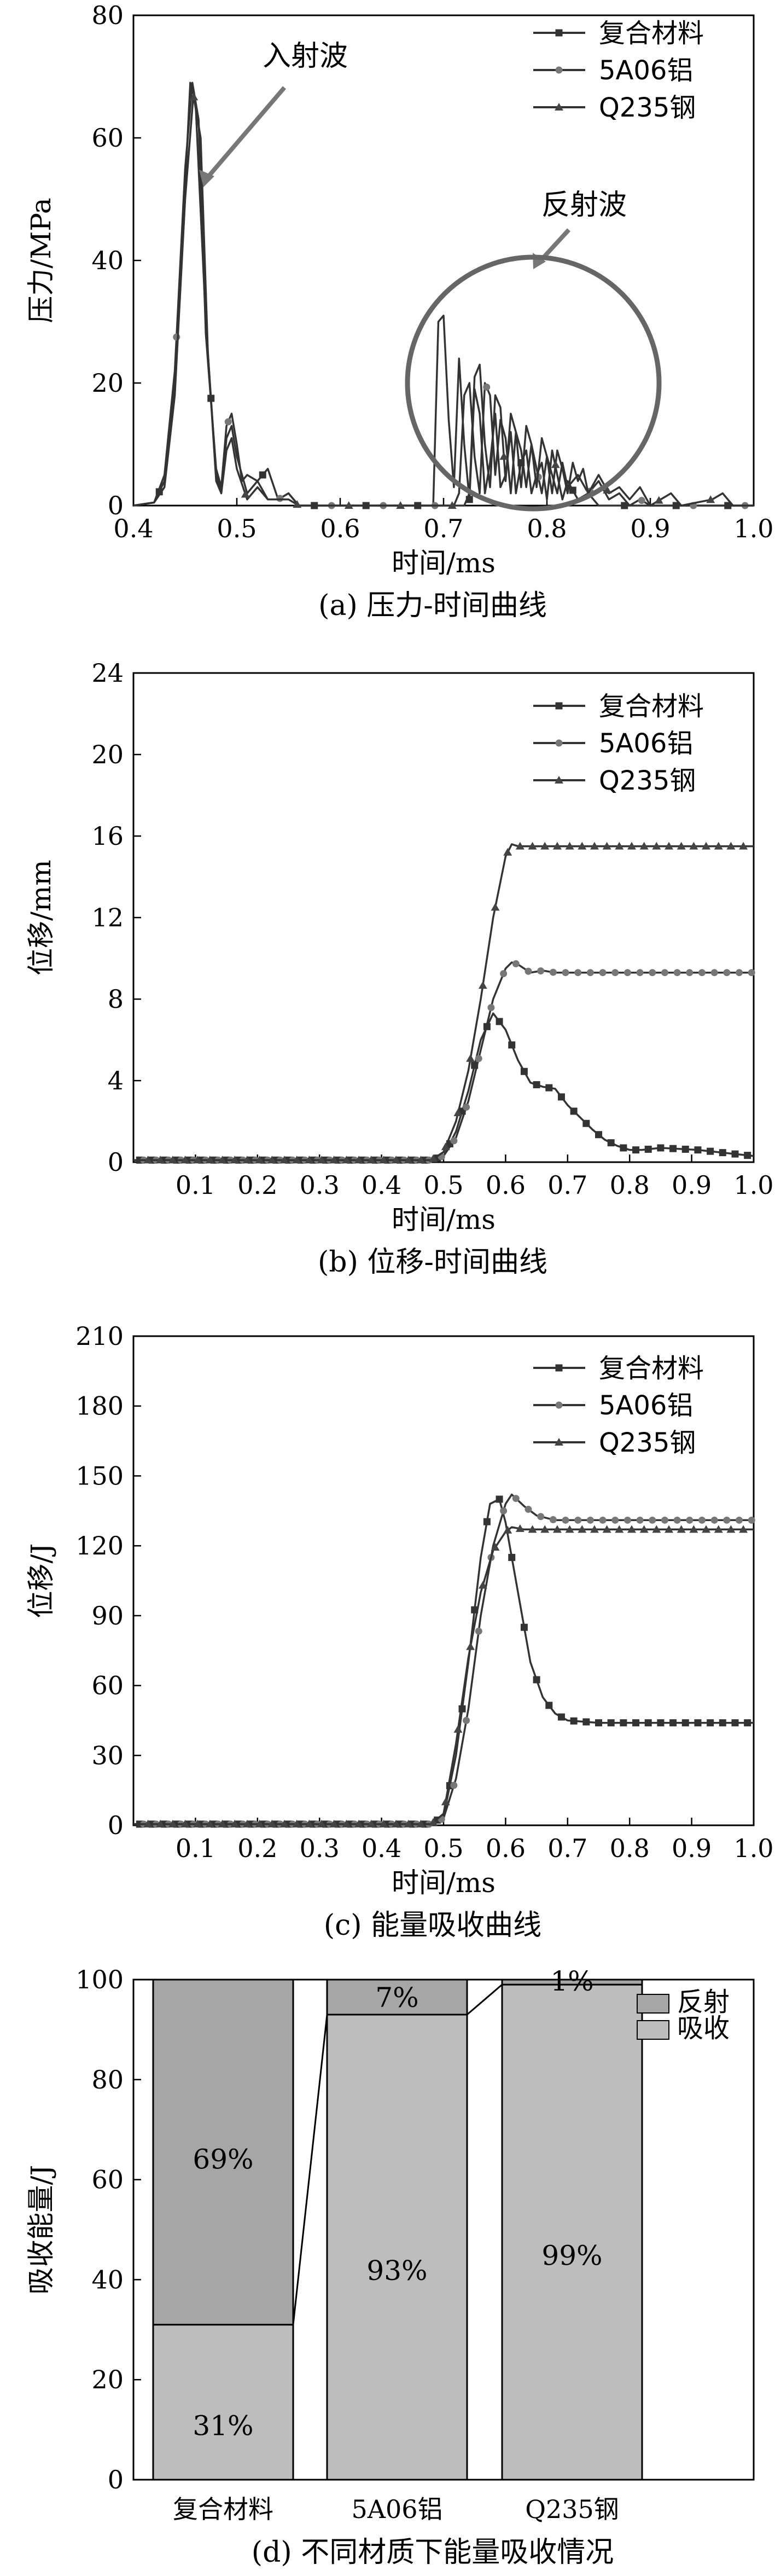 The image size is (775, 2576). I want to click on y-tick-label: 120, so click(99, 1545).